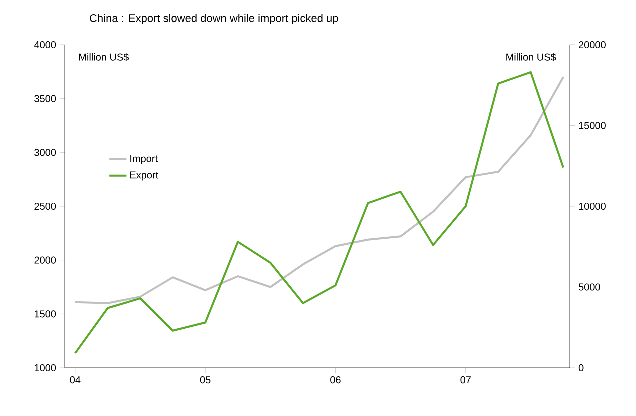 Image resolution: width=636 pixels, height=416 pixels. I want to click on x-tick-label: 06, so click(335, 380).